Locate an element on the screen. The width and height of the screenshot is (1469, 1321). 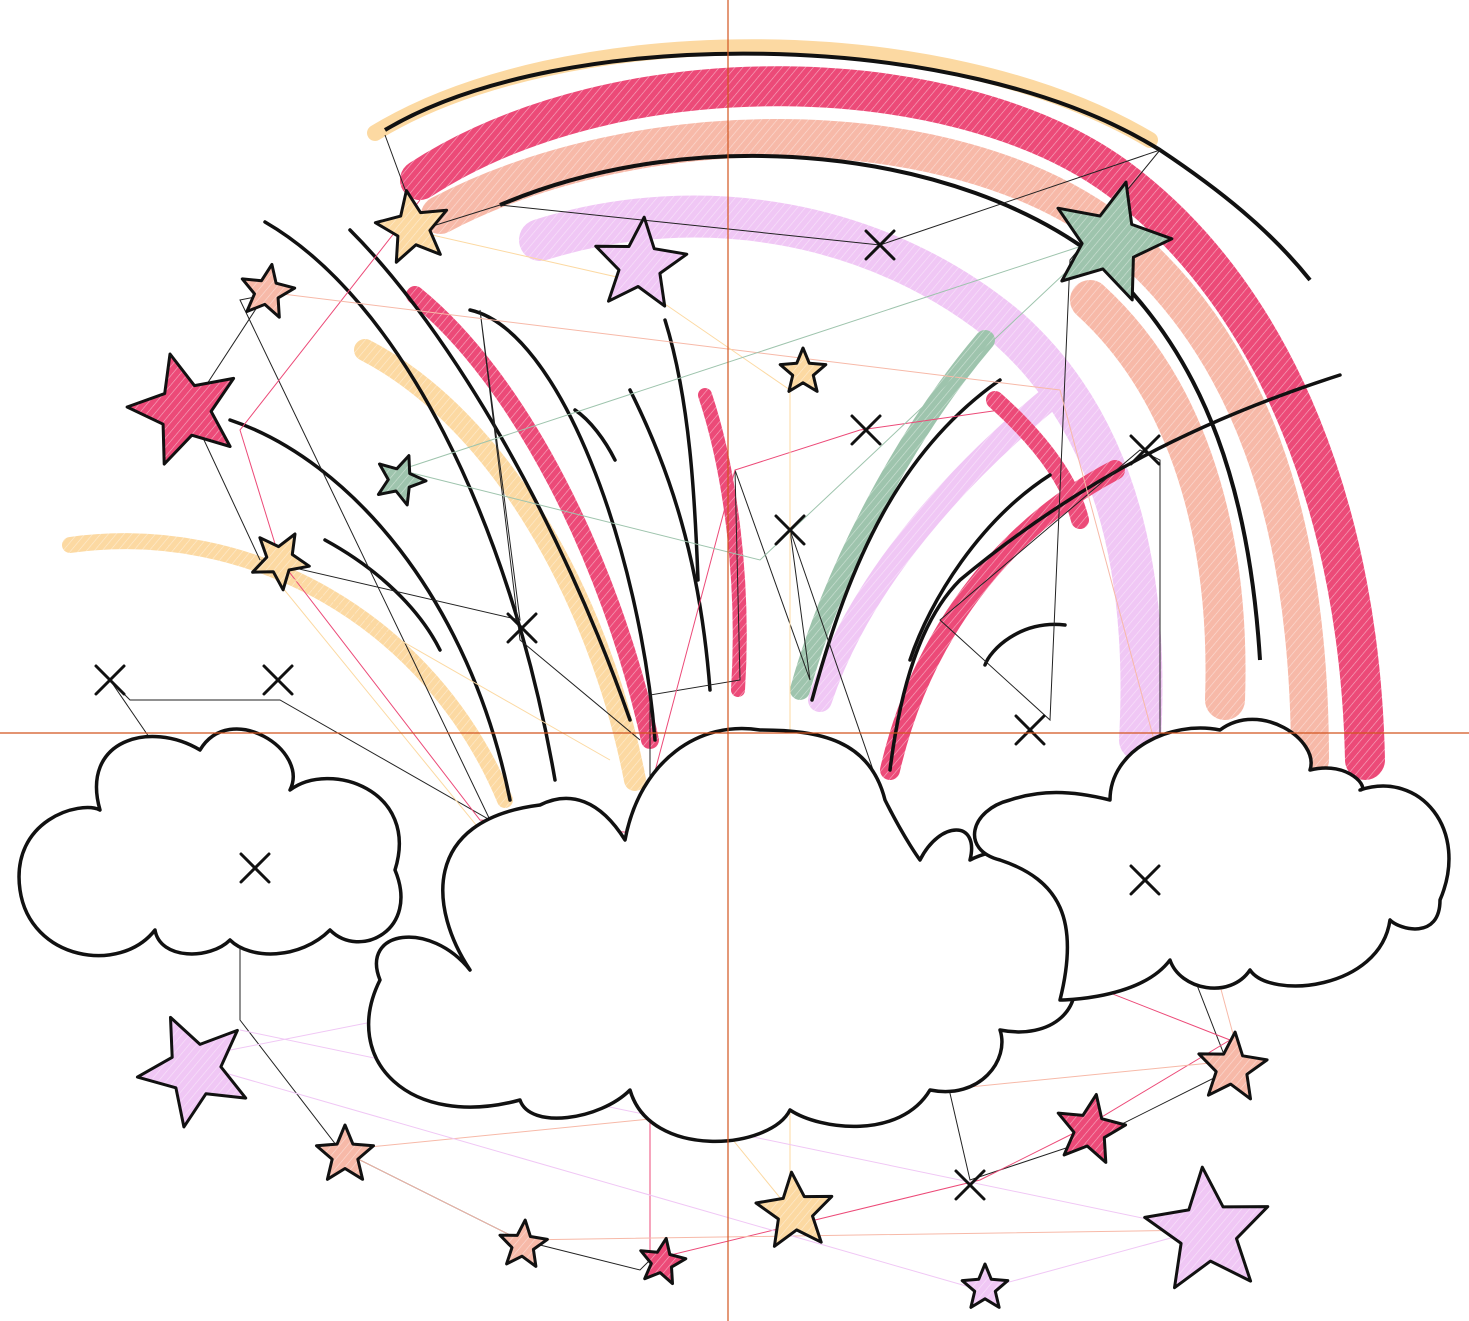
streak-yellow-left is located at coordinates (287, 670).